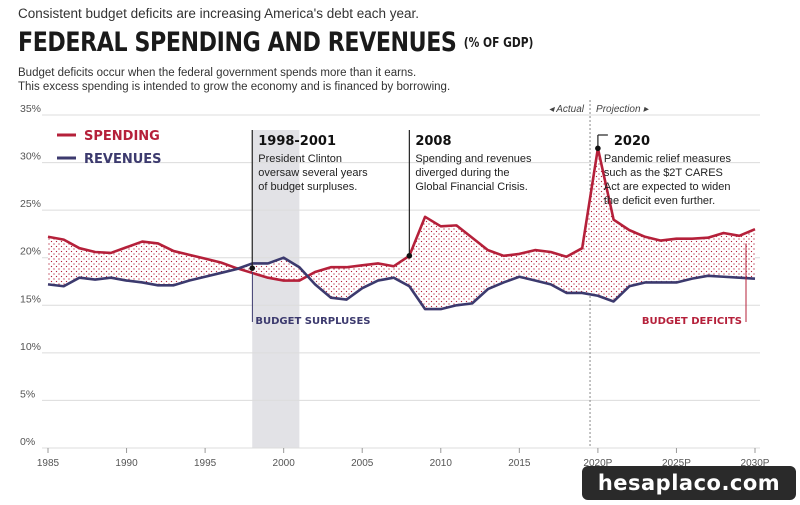 This screenshot has width=800, height=505. What do you see at coordinates (519, 463) in the screenshot?
I see `x-tick-label: 2015` at bounding box center [519, 463].